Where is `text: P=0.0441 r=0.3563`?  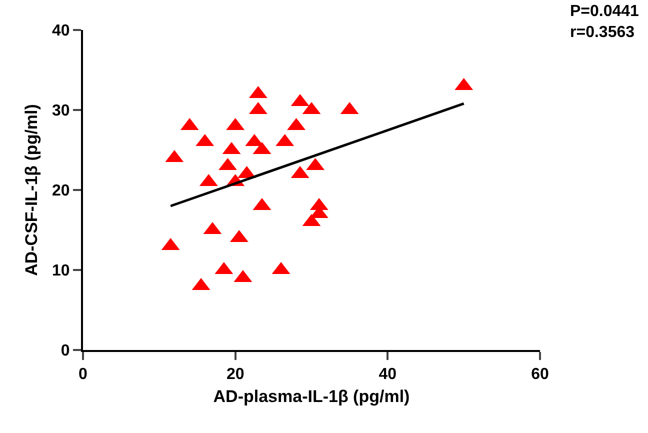 text: P=0.0441 r=0.3563 is located at coordinates (605, 22).